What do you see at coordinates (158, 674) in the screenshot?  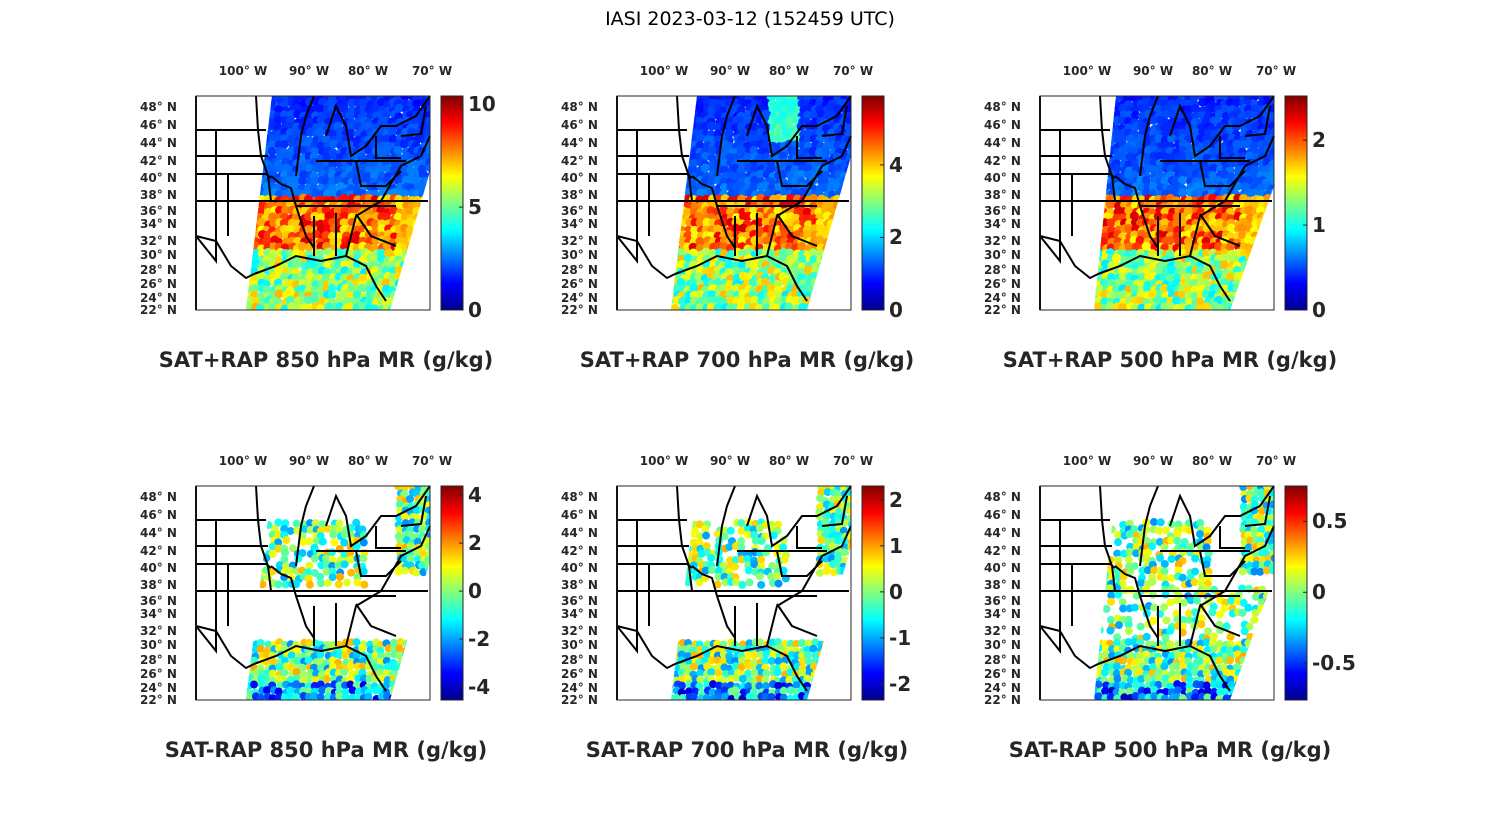 I see `latitude-label: 26° N` at bounding box center [158, 674].